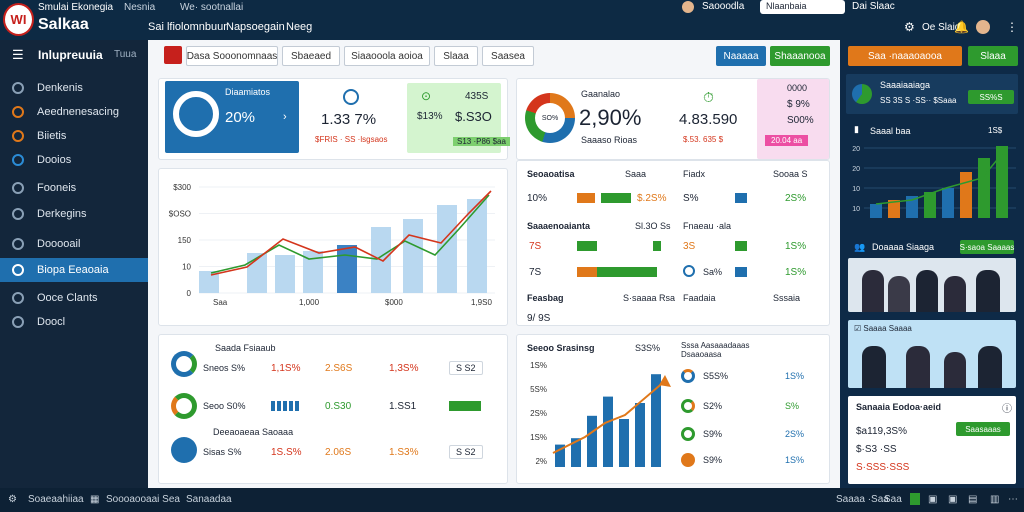  I want to click on kpi-tag: 20.04 aa, so click(787, 140).